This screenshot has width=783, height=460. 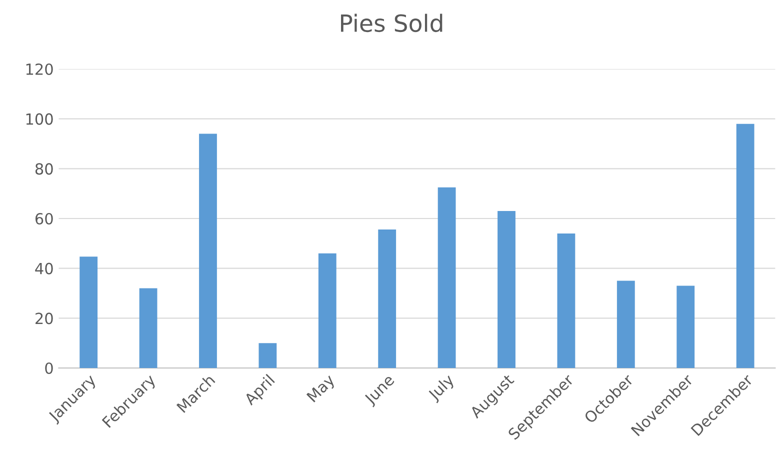 I want to click on y-tick-label: 120, so click(x=39, y=69).